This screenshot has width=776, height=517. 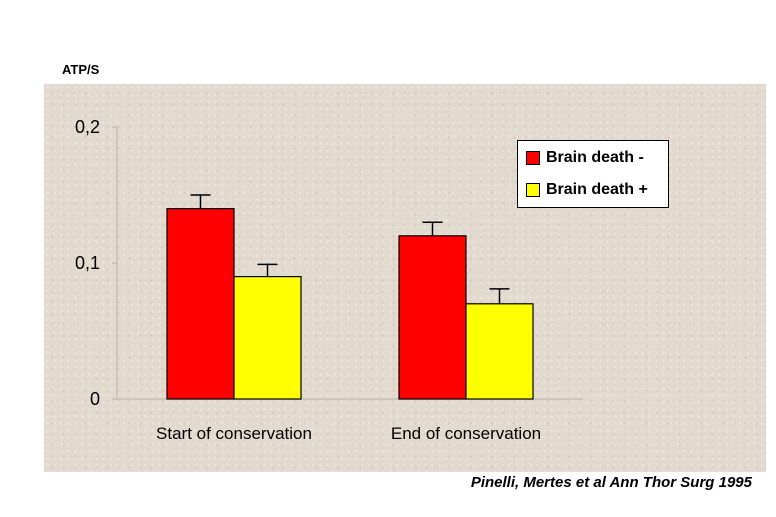 I want to click on legend-item-brain-death-plus: Brain death +, so click(x=587, y=190).